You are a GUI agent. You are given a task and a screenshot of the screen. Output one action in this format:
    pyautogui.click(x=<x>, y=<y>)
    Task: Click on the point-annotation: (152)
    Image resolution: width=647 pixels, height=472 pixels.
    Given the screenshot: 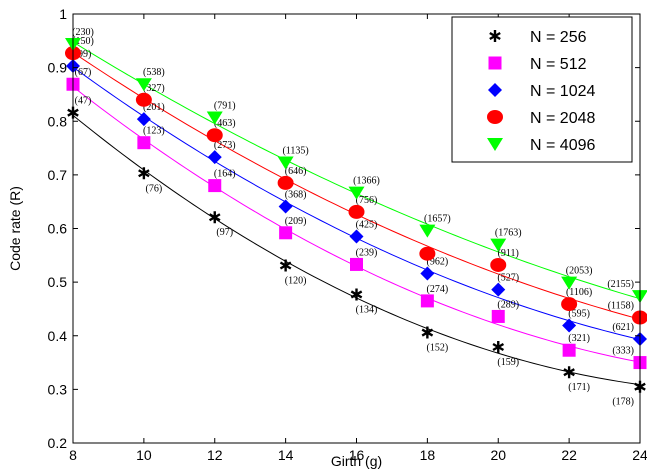 What is the action you would take?
    pyautogui.click(x=438, y=348)
    